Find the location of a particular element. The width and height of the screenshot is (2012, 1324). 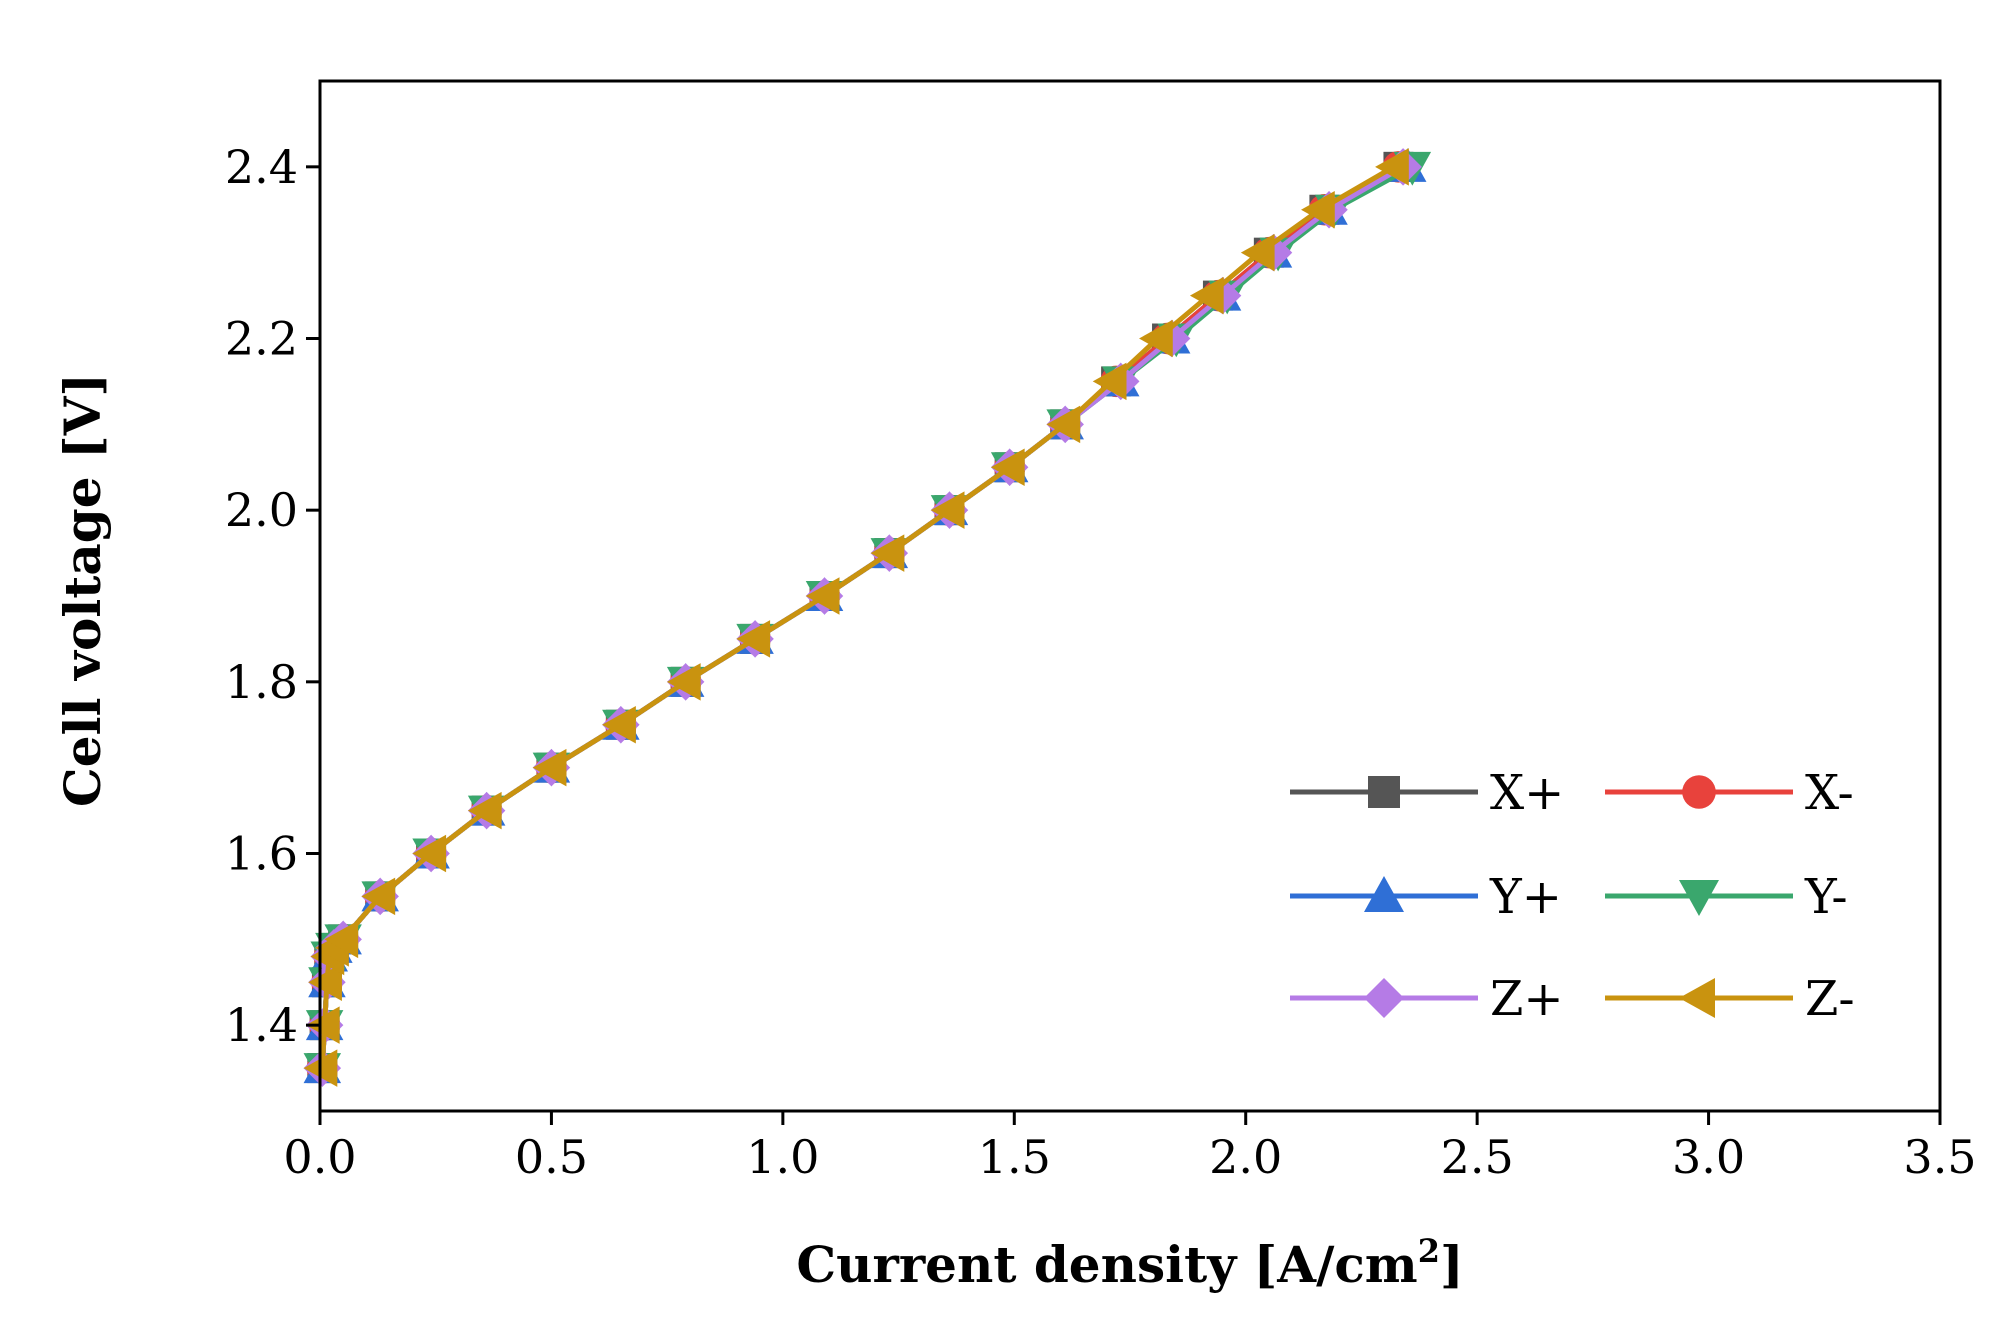

x-axis: 0.0 0.5 1.0 1.5 2.0 2.5 3.0 3.5 is located at coordinates (1130, 1147).